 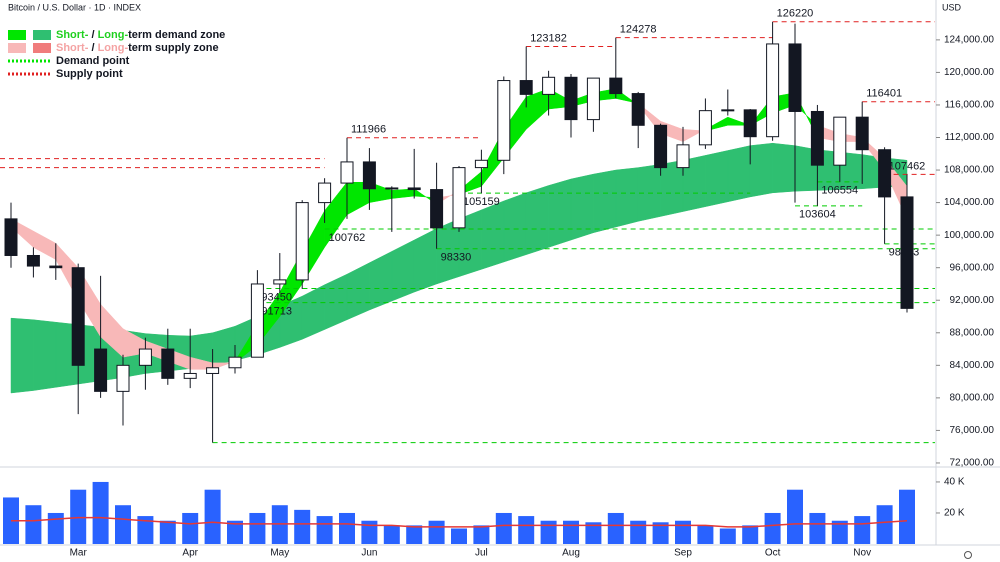 I want to click on level-label: 126220, so click(x=795, y=14).